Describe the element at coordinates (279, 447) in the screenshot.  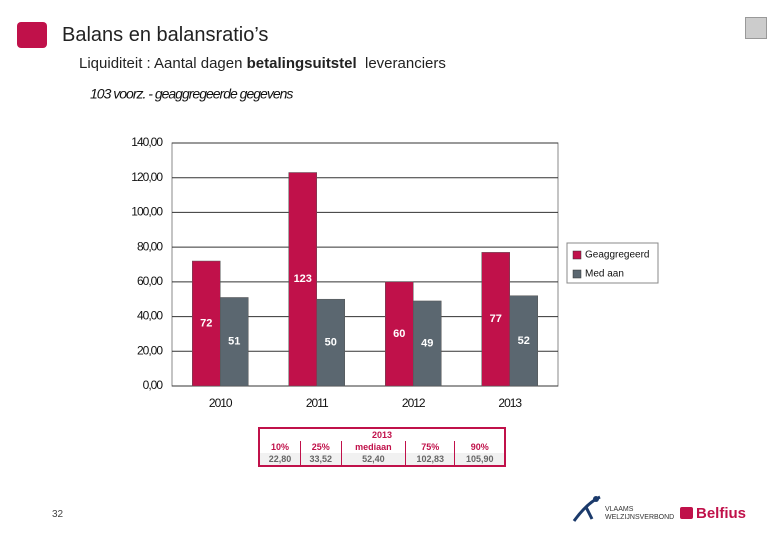
I see `table-column: 10%` at that location.